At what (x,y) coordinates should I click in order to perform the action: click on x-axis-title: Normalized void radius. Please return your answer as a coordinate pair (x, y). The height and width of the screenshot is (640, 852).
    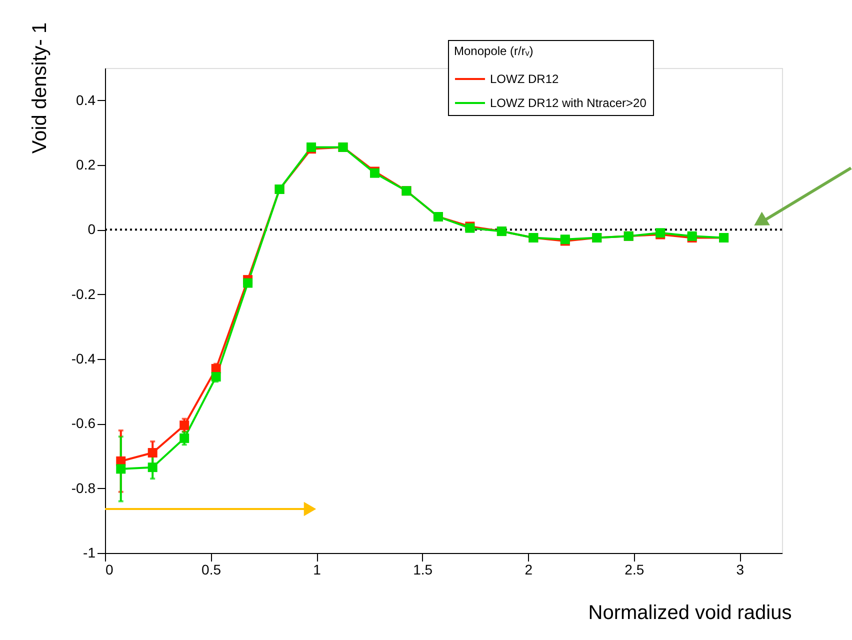
    Looking at the image, I should click on (690, 613).